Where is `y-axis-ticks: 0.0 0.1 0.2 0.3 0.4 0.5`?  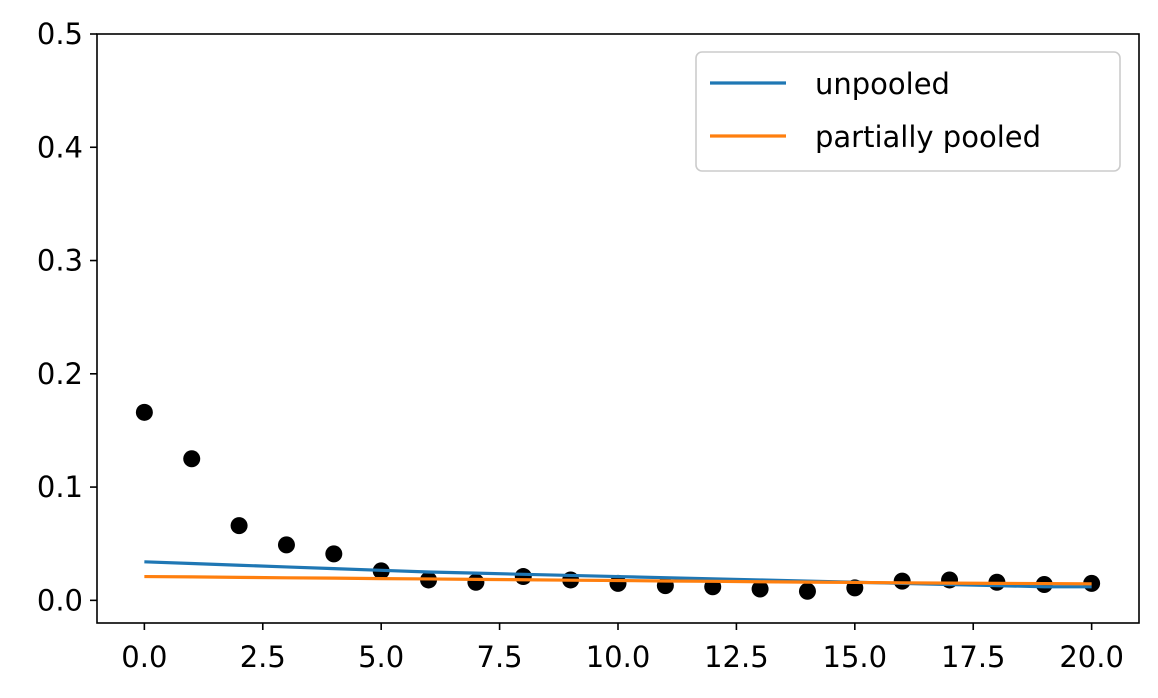
y-axis-ticks: 0.0 0.1 0.2 0.3 0.4 0.5 is located at coordinates (67, 317).